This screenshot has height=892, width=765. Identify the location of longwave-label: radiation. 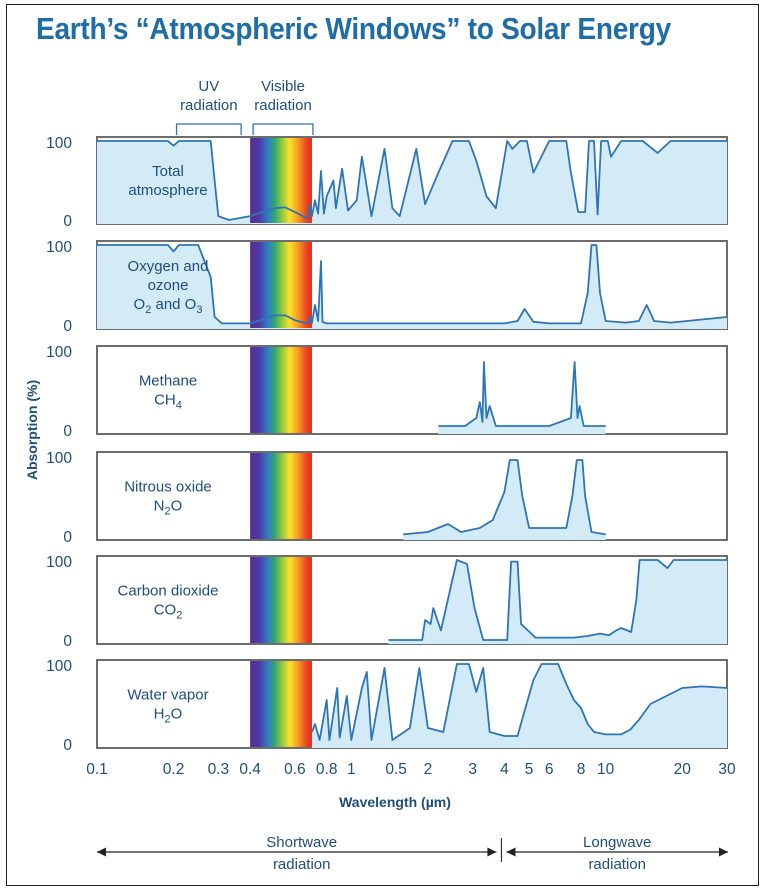
(617, 864).